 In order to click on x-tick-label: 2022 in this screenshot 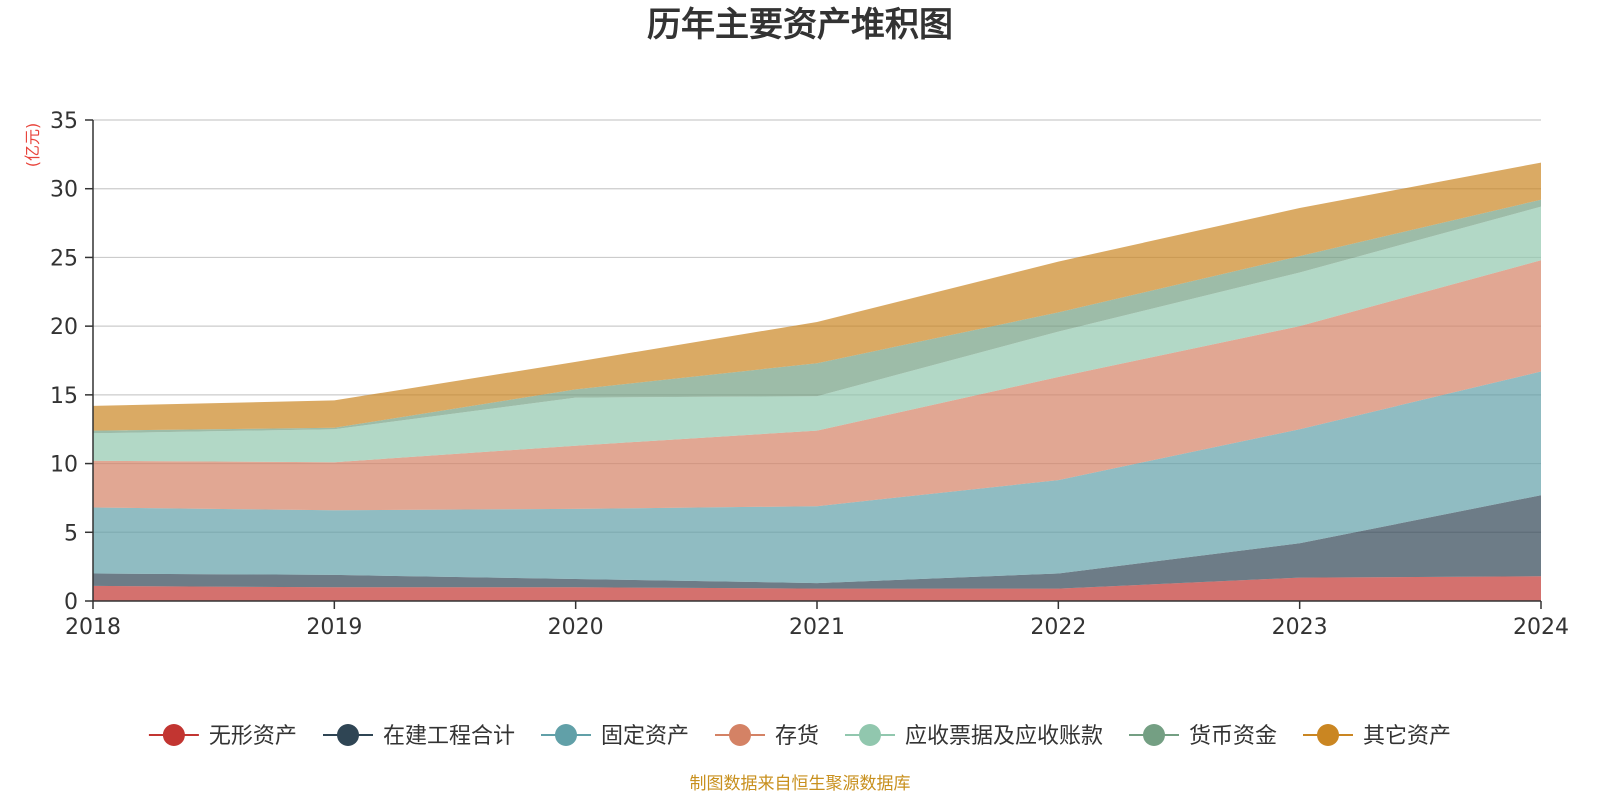, I will do `click(1058, 627)`.